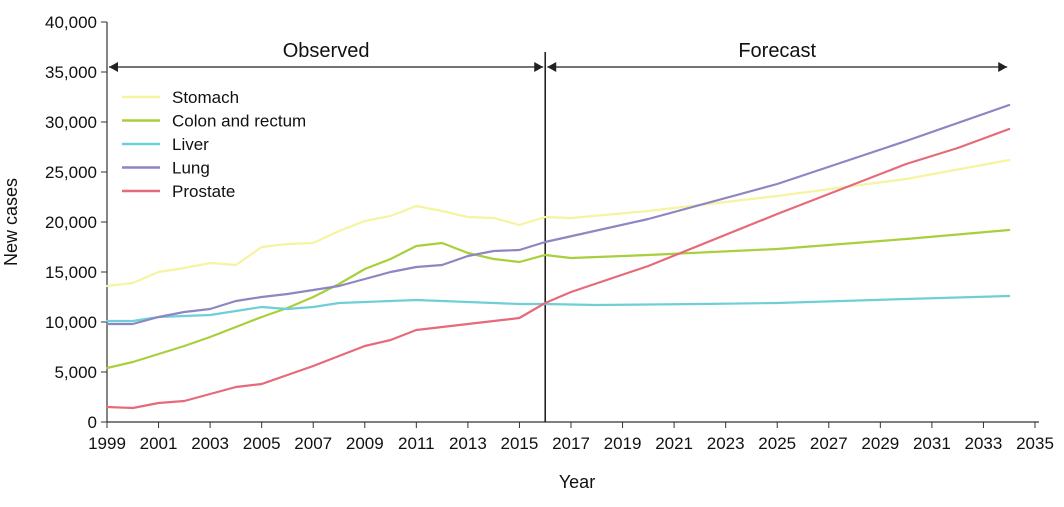 Image resolution: width=1064 pixels, height=507 pixels. What do you see at coordinates (1035, 443) in the screenshot?
I see `x-tick-label: 2035` at bounding box center [1035, 443].